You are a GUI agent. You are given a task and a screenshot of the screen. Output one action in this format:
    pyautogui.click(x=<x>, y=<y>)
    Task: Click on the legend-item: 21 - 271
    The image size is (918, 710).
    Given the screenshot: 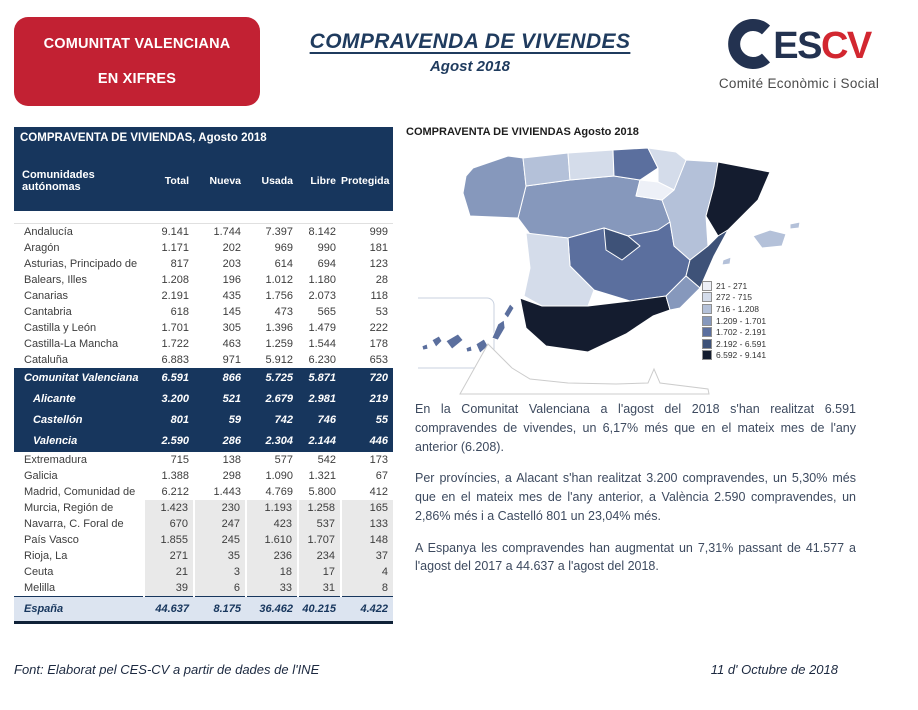 What is the action you would take?
    pyautogui.click(x=734, y=286)
    